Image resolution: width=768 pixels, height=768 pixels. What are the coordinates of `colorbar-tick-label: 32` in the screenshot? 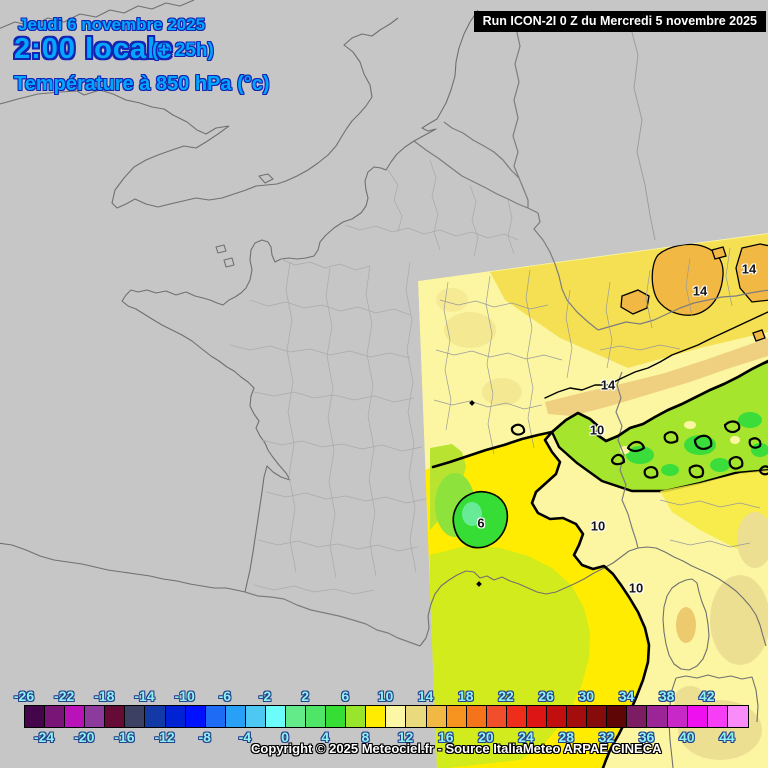 It's located at (606, 737).